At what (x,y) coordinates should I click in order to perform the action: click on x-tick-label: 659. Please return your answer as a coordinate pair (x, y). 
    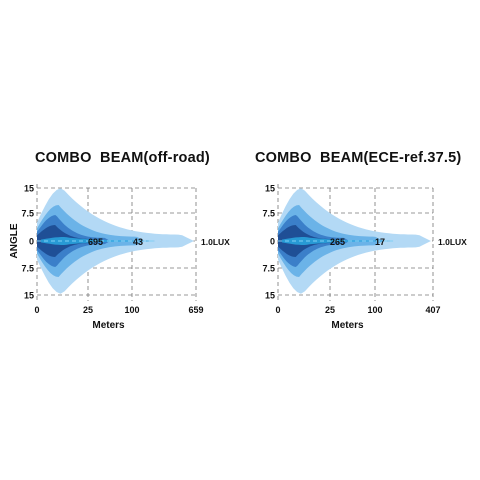
    Looking at the image, I should click on (195, 310).